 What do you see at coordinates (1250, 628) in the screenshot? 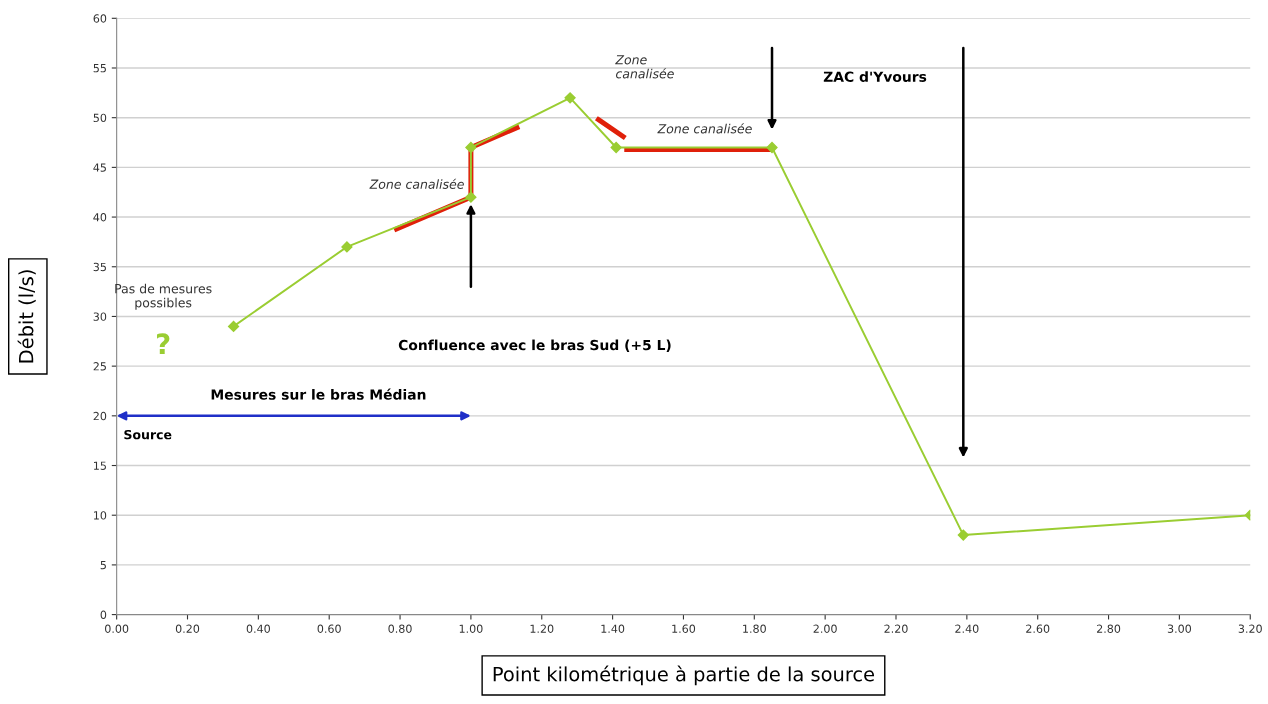
I see `x-tick-label: 3.20` at bounding box center [1250, 628].